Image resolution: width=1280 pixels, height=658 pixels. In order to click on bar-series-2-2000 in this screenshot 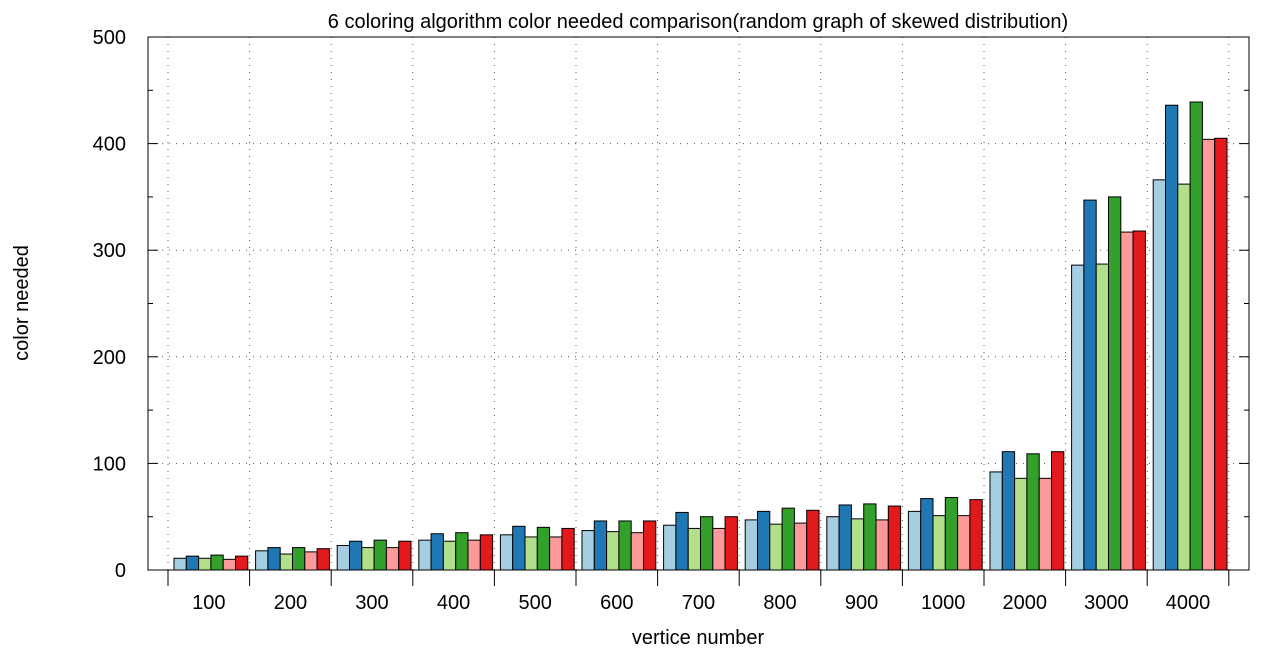, I will do `click(1008, 511)`.